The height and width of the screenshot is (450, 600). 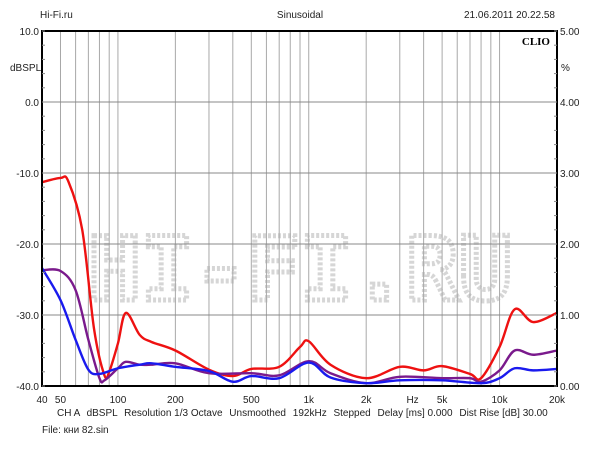 What do you see at coordinates (570, 174) in the screenshot?
I see `y-right-tick-label: 3.00` at bounding box center [570, 174].